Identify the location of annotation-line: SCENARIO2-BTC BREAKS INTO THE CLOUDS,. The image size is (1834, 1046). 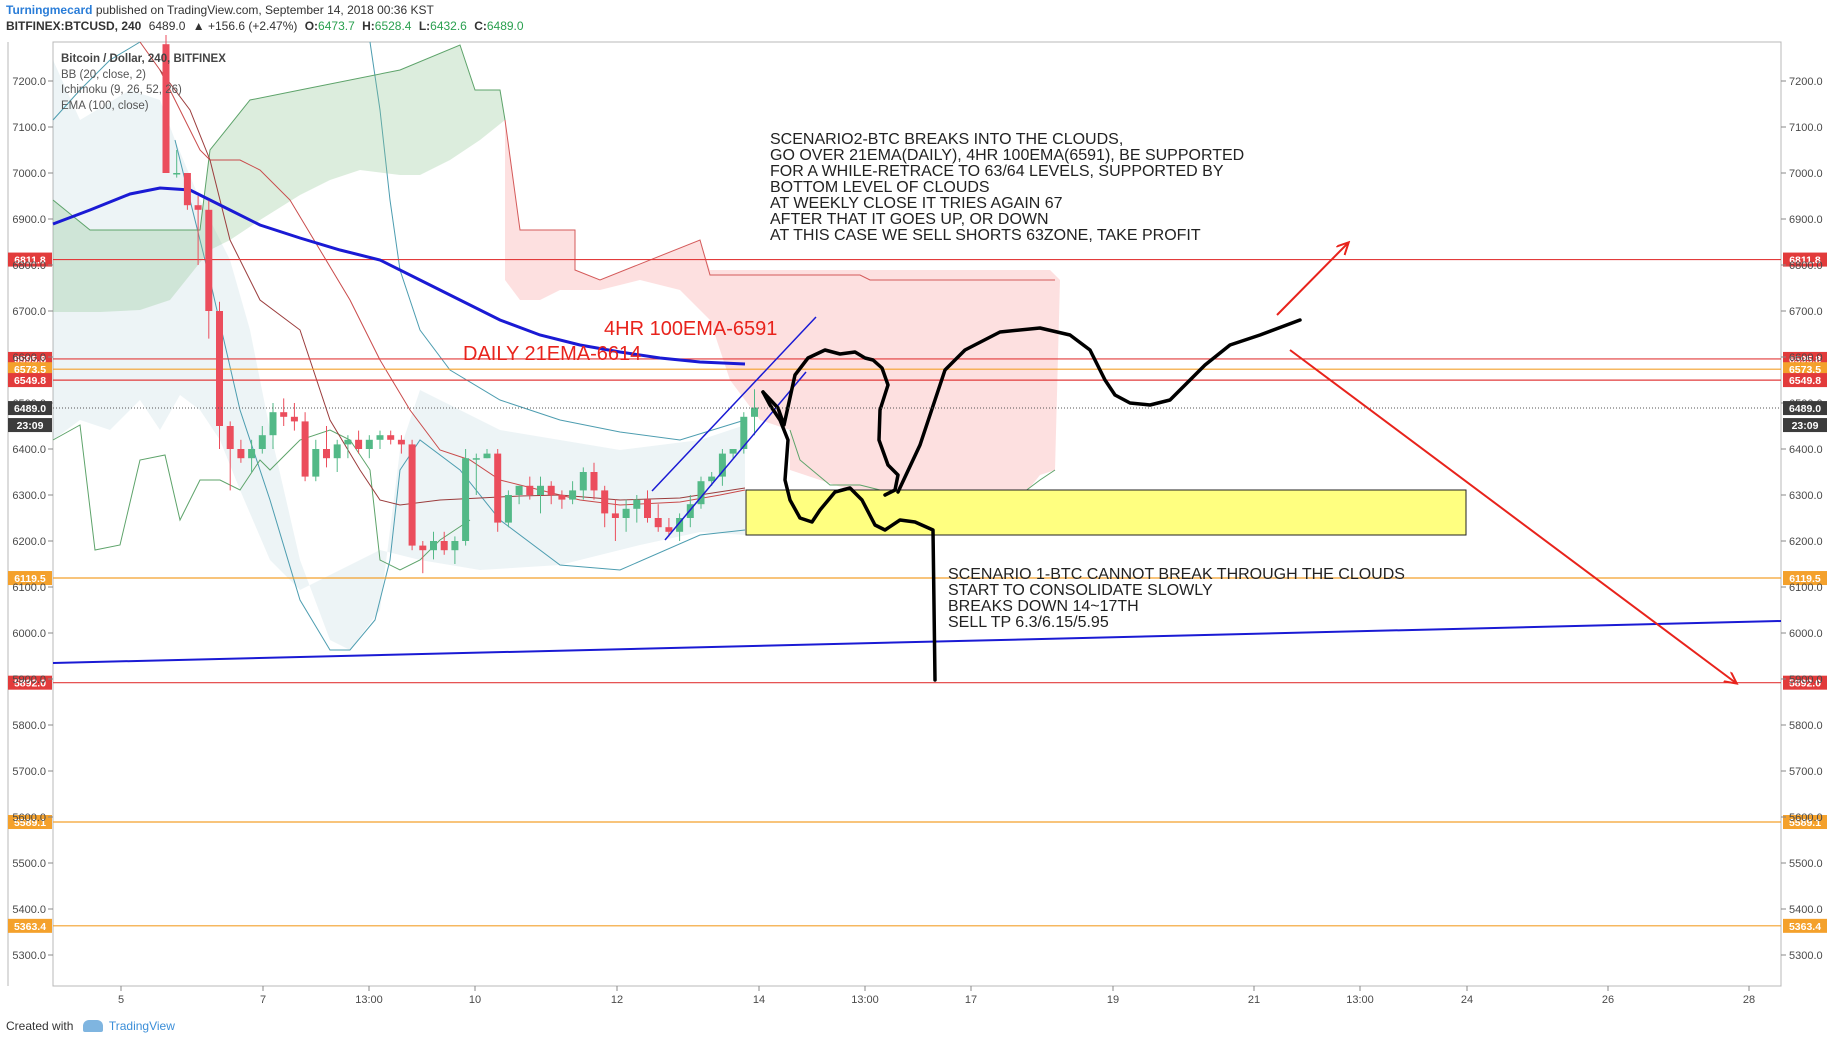
(946, 139).